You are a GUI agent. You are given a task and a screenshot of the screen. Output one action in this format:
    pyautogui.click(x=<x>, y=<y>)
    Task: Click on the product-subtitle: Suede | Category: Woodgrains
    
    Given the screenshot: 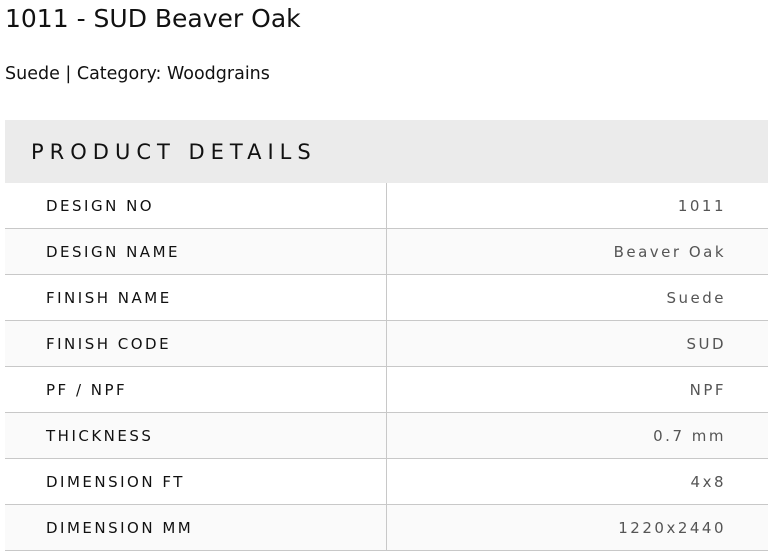 What is the action you would take?
    pyautogui.click(x=137, y=74)
    